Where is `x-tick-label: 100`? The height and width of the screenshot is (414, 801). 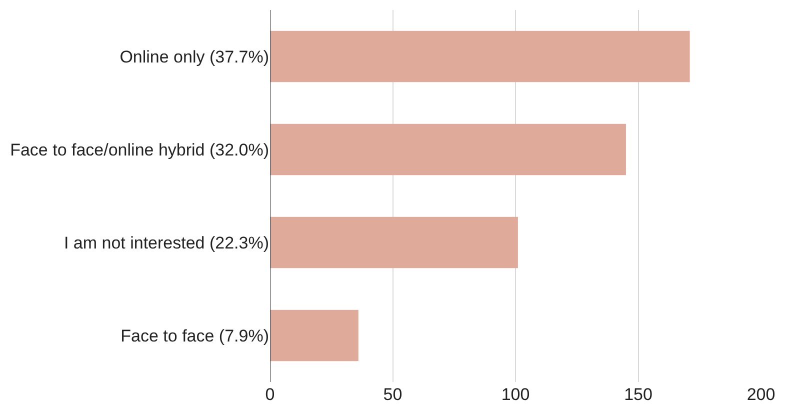 x-tick-label: 100 is located at coordinates (515, 394).